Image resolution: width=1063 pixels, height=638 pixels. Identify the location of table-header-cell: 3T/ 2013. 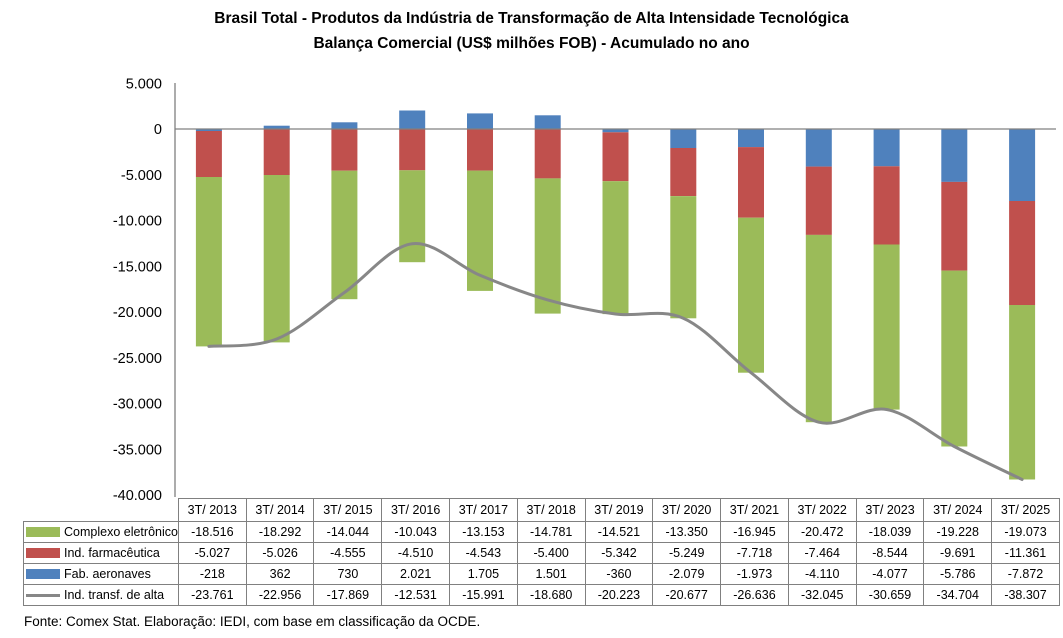
(212, 510).